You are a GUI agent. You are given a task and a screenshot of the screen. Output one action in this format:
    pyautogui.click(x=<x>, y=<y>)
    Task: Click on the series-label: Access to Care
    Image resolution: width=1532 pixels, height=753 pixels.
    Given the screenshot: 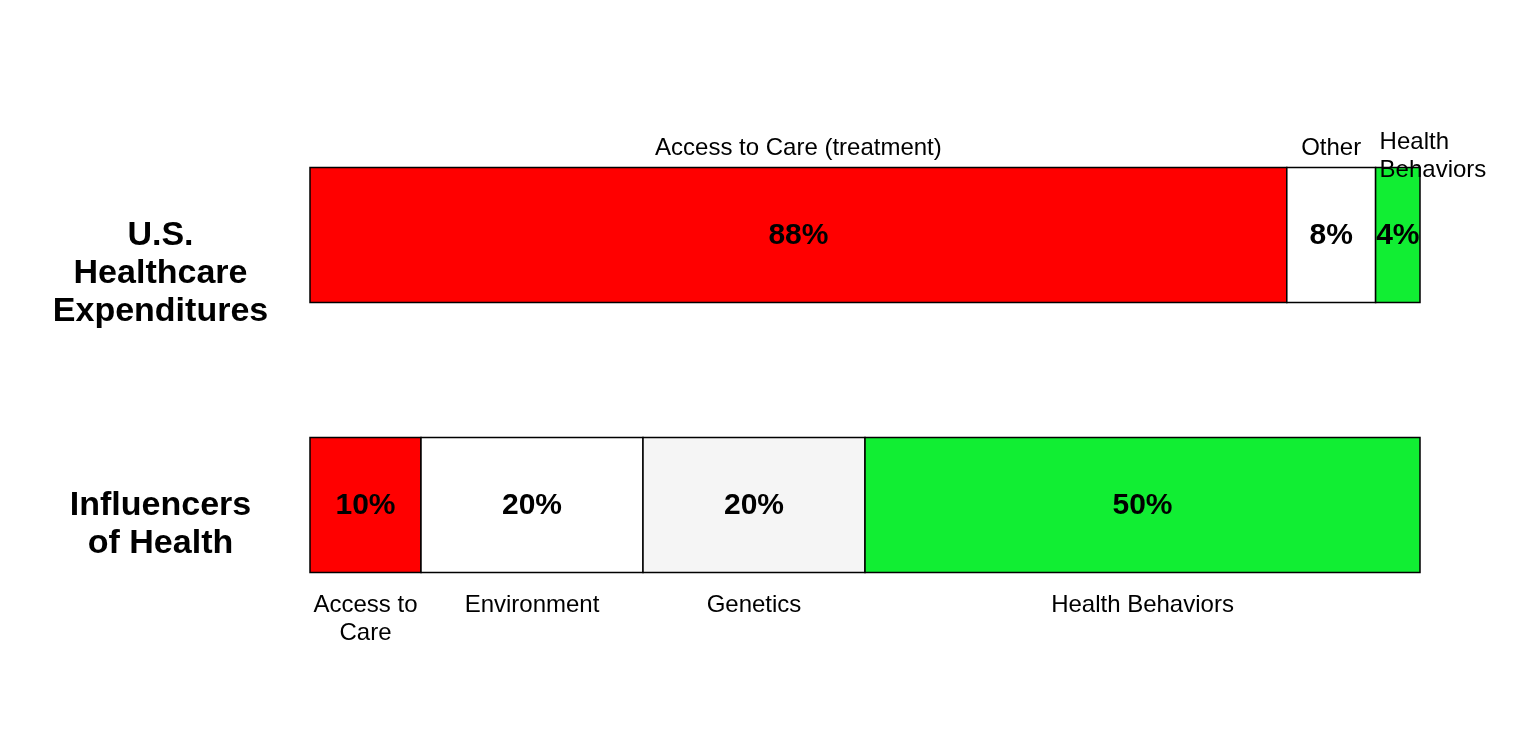 What is the action you would take?
    pyautogui.click(x=365, y=617)
    